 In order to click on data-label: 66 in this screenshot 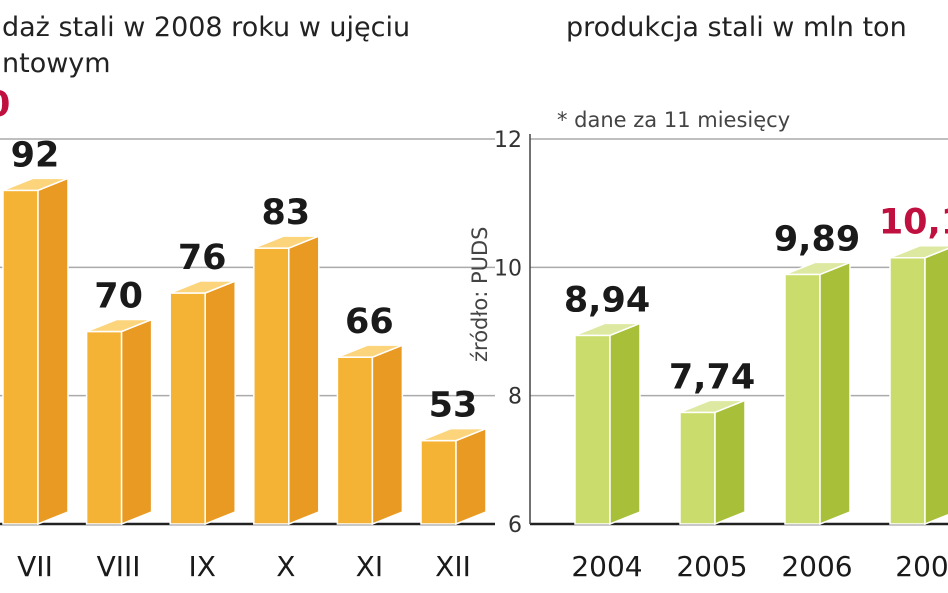, I will do `click(369, 322)`.